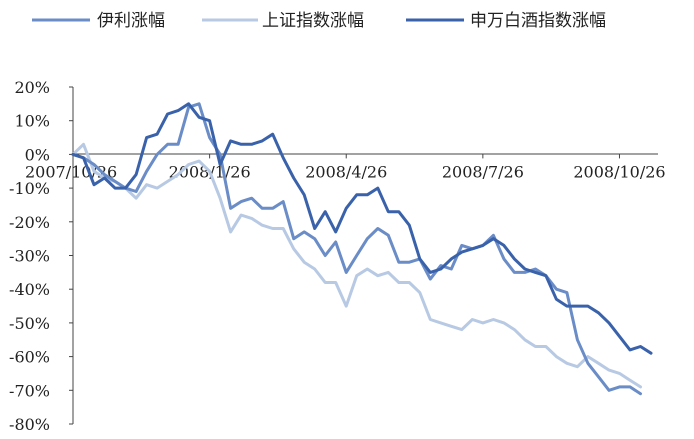 The image size is (694, 439). I want to click on legend-item-yili: 伊利涨幅, so click(98, 21).